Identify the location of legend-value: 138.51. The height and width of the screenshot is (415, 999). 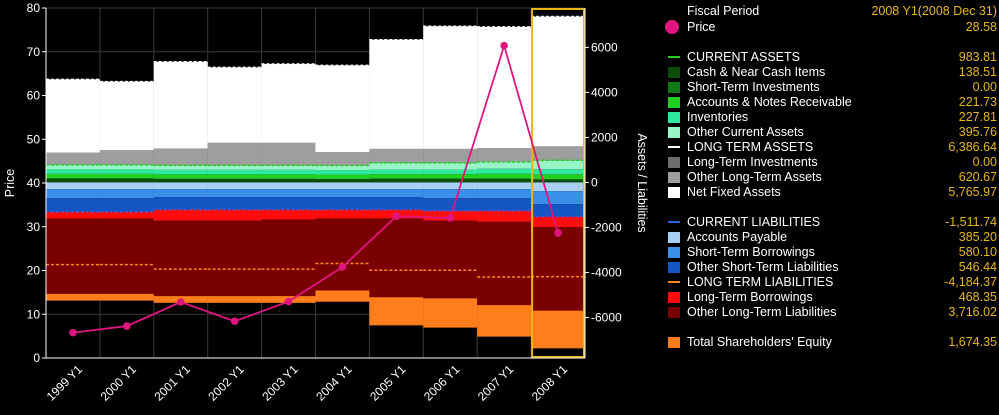
(977, 72).